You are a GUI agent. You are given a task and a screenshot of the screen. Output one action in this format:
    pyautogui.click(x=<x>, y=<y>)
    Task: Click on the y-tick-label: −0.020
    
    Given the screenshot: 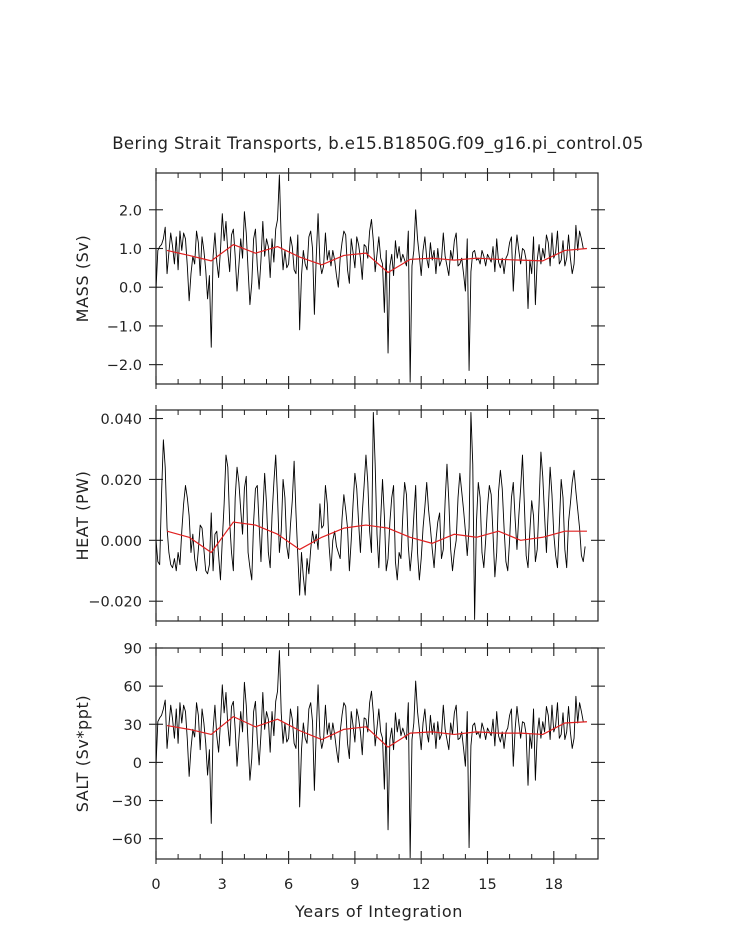 What is the action you would take?
    pyautogui.click(x=115, y=603)
    